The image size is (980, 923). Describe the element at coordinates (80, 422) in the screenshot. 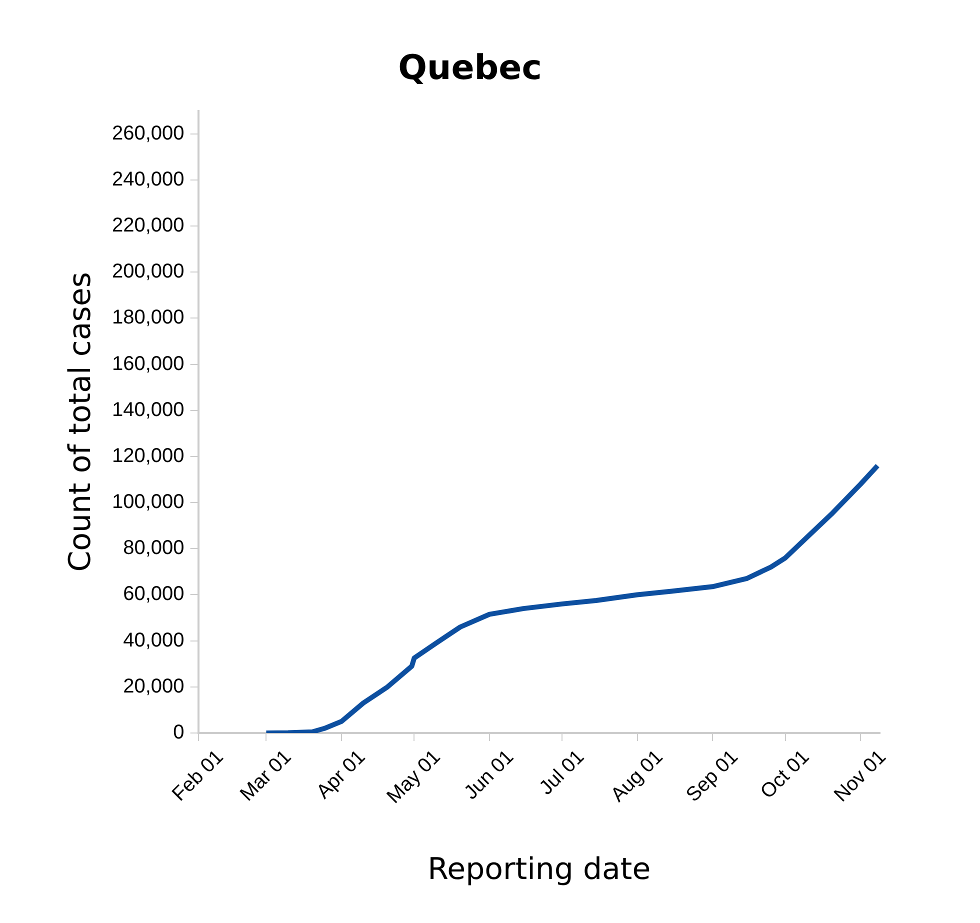

I see `y-axis-title: Count of total cases` at that location.